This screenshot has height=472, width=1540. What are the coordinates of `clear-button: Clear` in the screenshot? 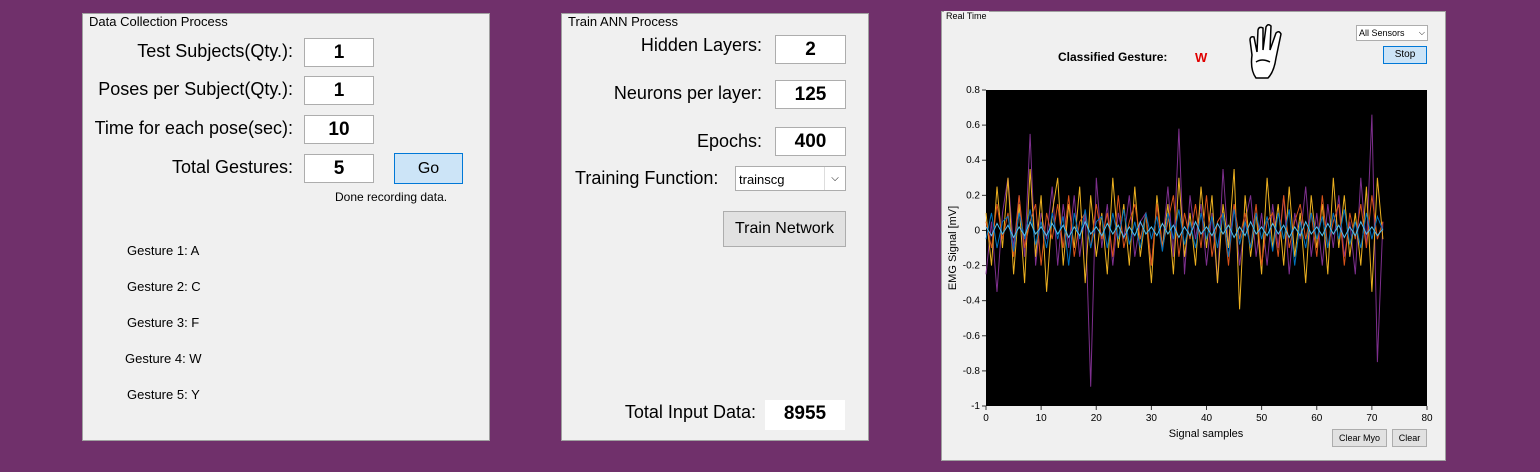 It's located at (1409, 438).